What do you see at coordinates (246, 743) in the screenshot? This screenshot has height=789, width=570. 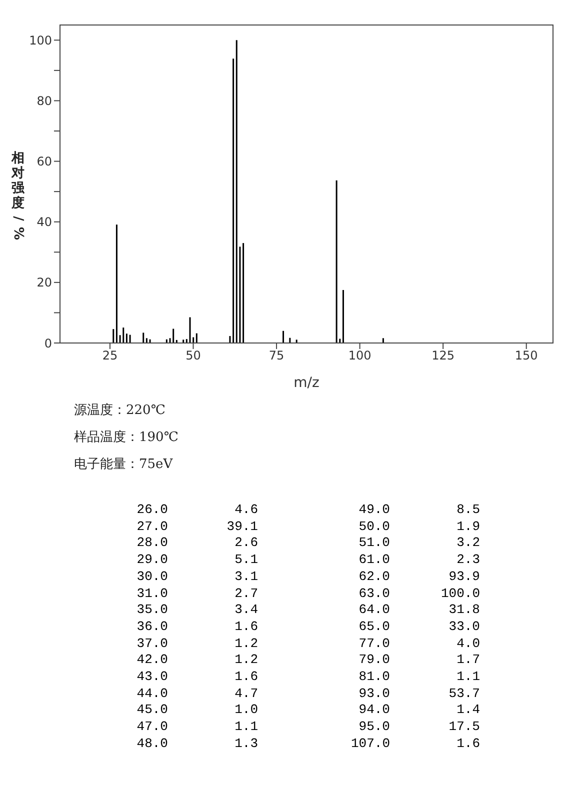 I see `text: 1.3` at bounding box center [246, 743].